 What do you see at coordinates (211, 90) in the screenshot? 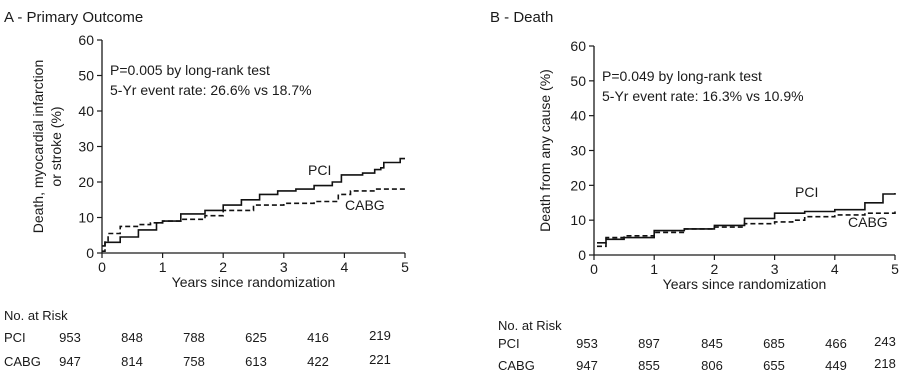
I see `chart-a-annotation-event-rate: 5-Yr event rate: 26.6% vs 18.7%` at bounding box center [211, 90].